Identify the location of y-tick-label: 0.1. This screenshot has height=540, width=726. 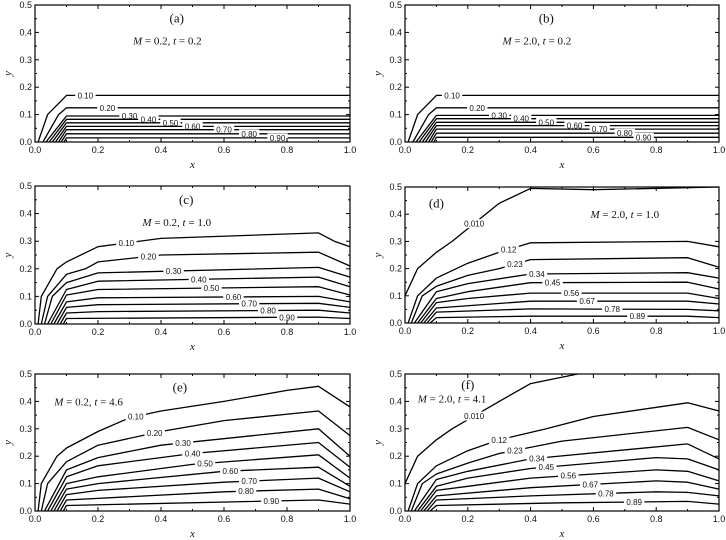
(25, 484).